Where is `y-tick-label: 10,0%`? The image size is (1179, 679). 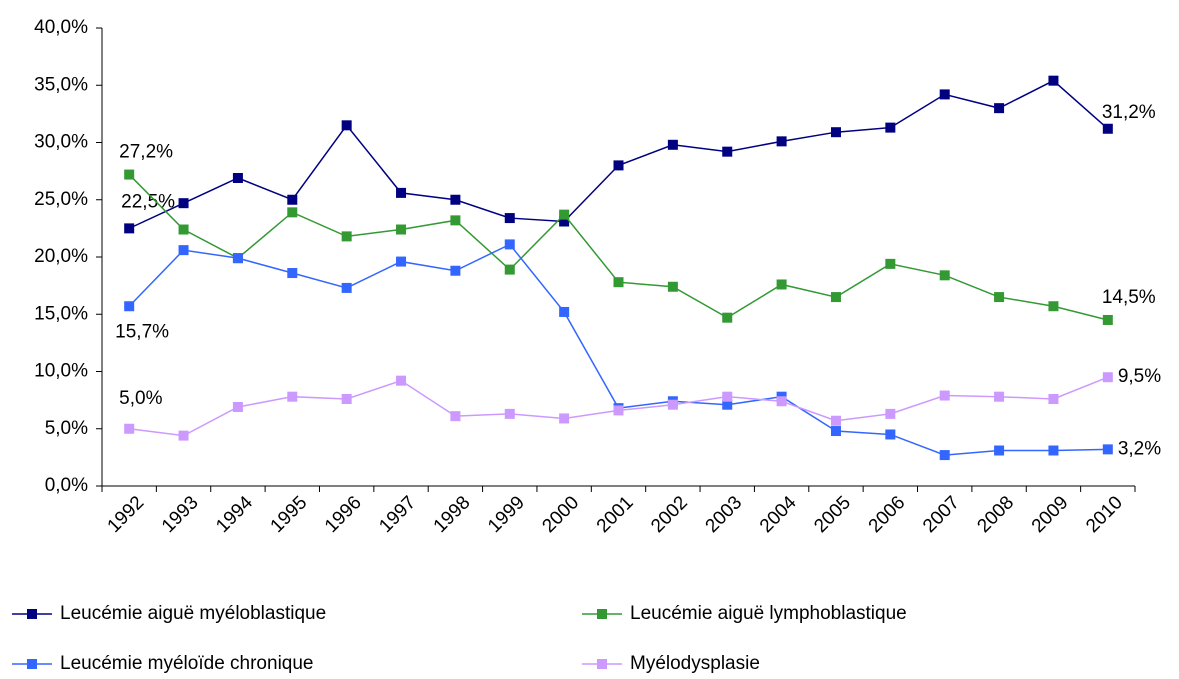
y-tick-label: 10,0% is located at coordinates (61, 371).